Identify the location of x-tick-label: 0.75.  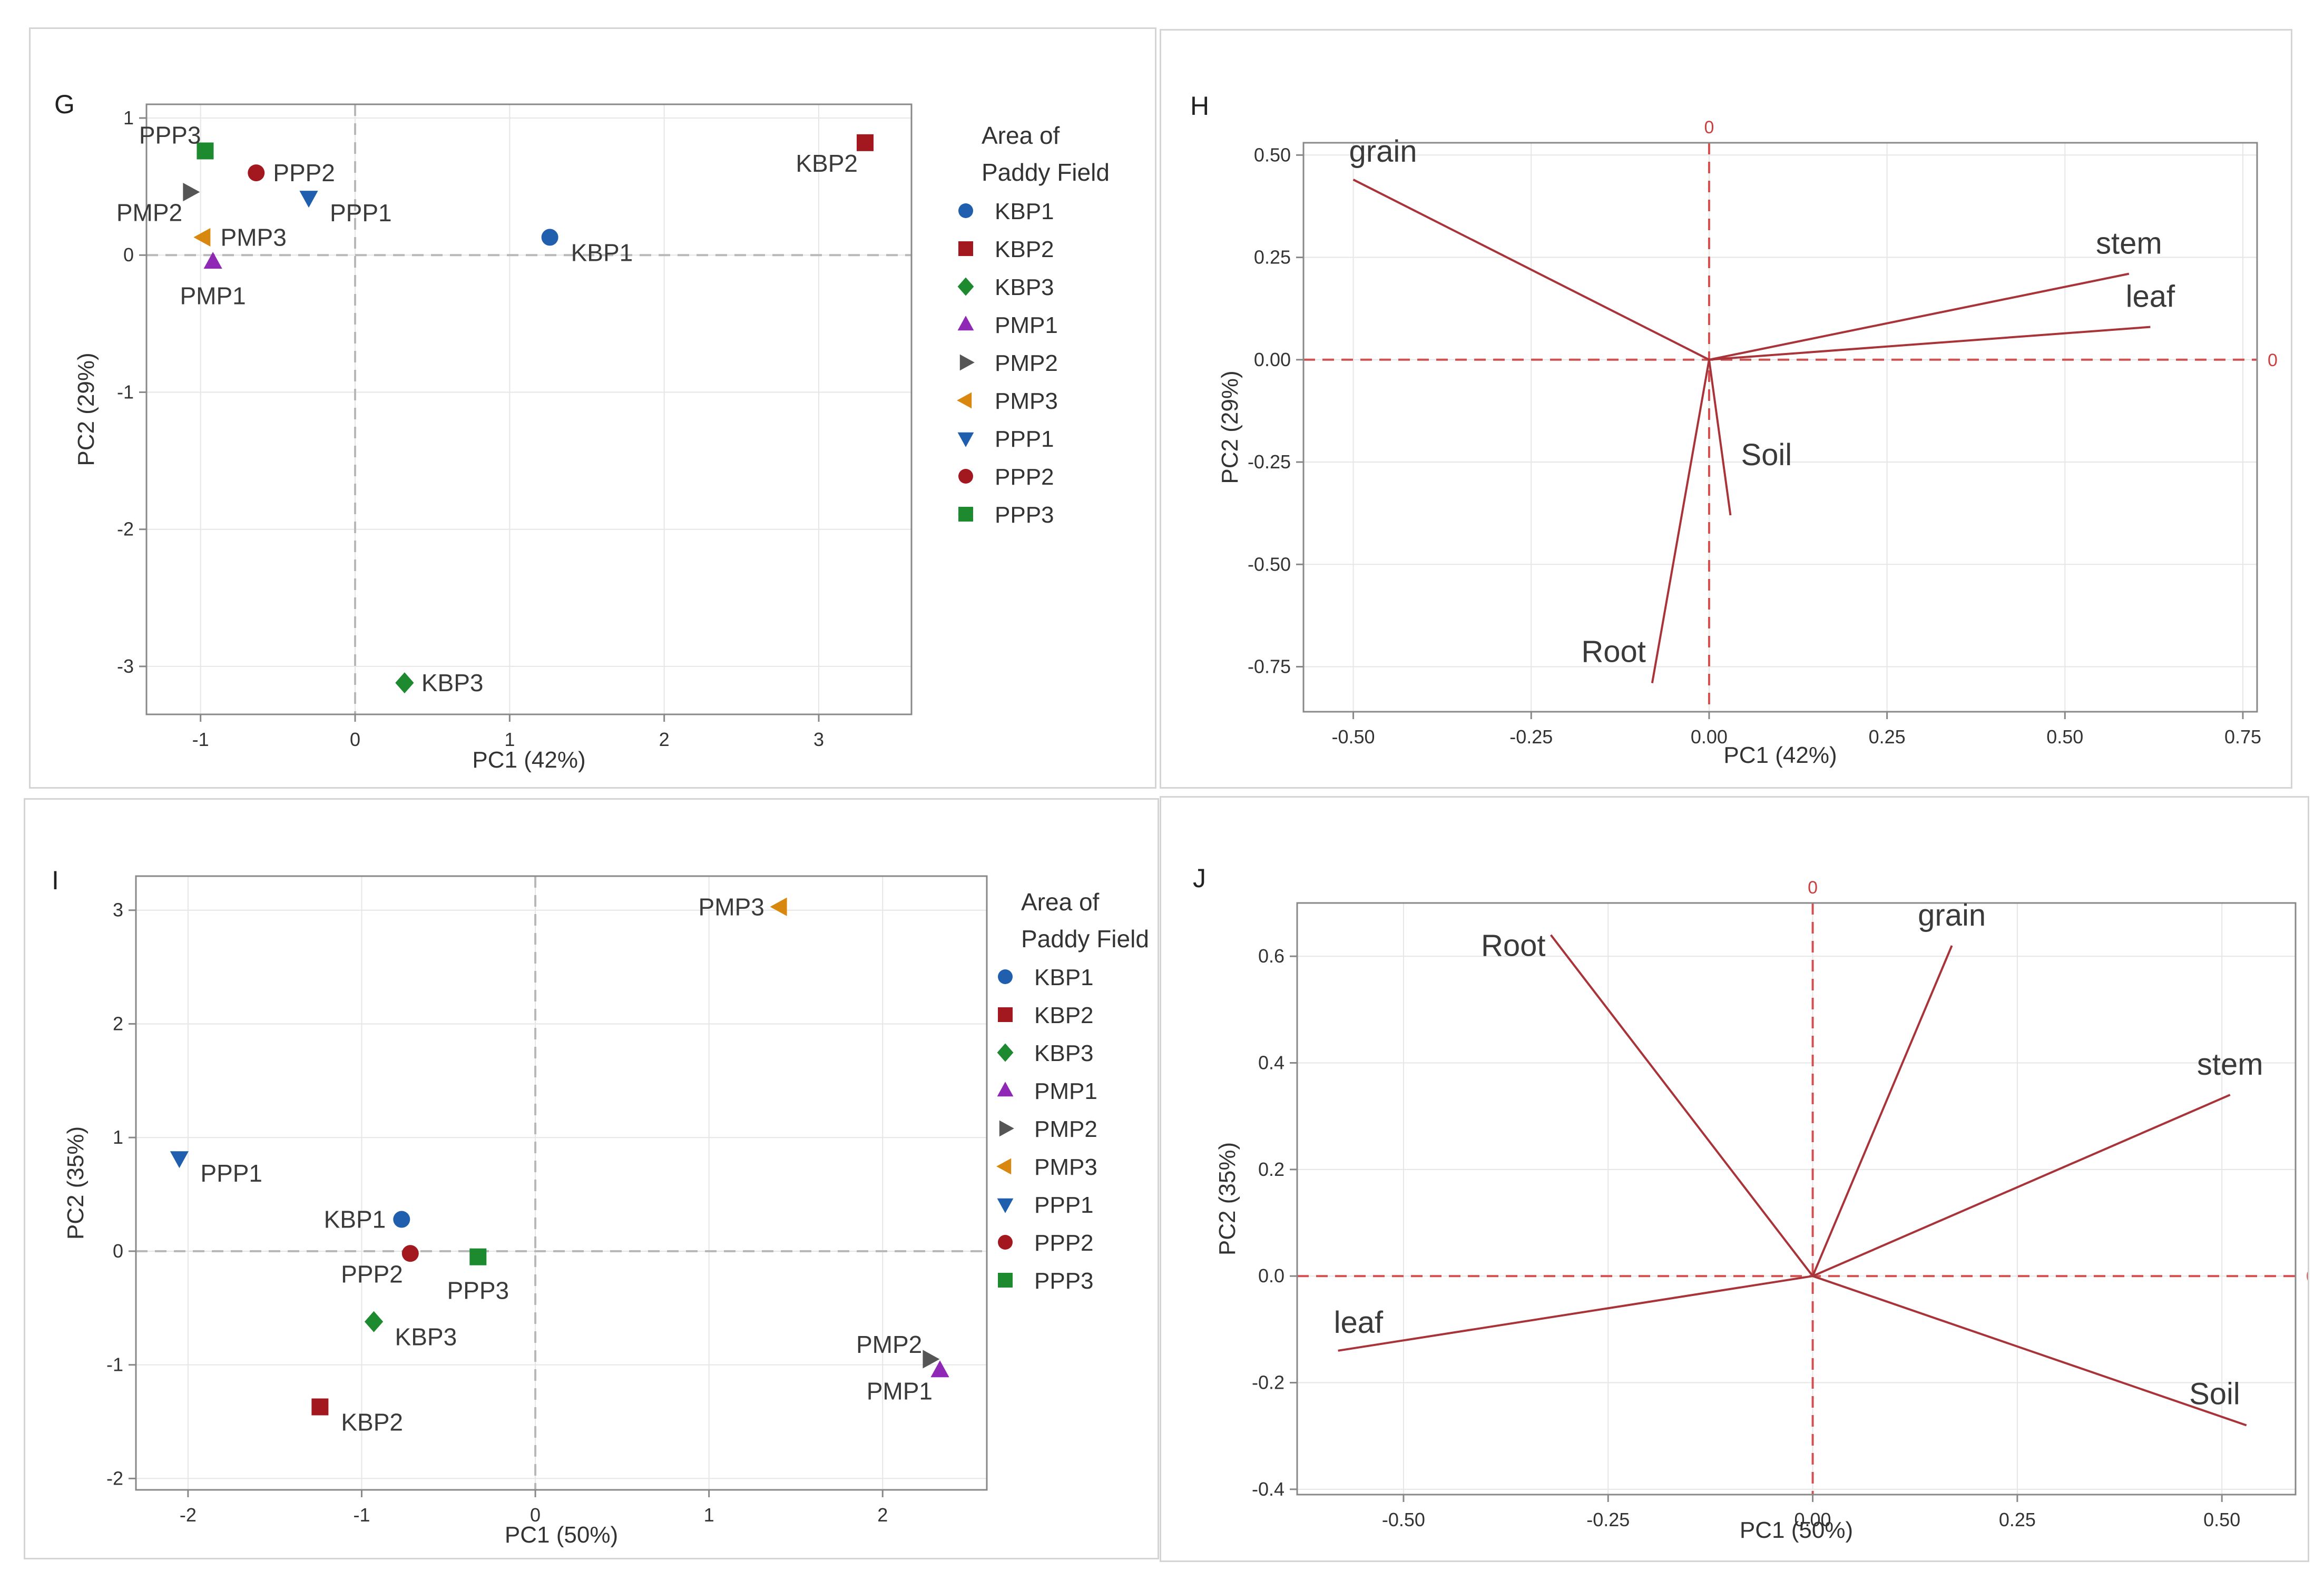
(2242, 737).